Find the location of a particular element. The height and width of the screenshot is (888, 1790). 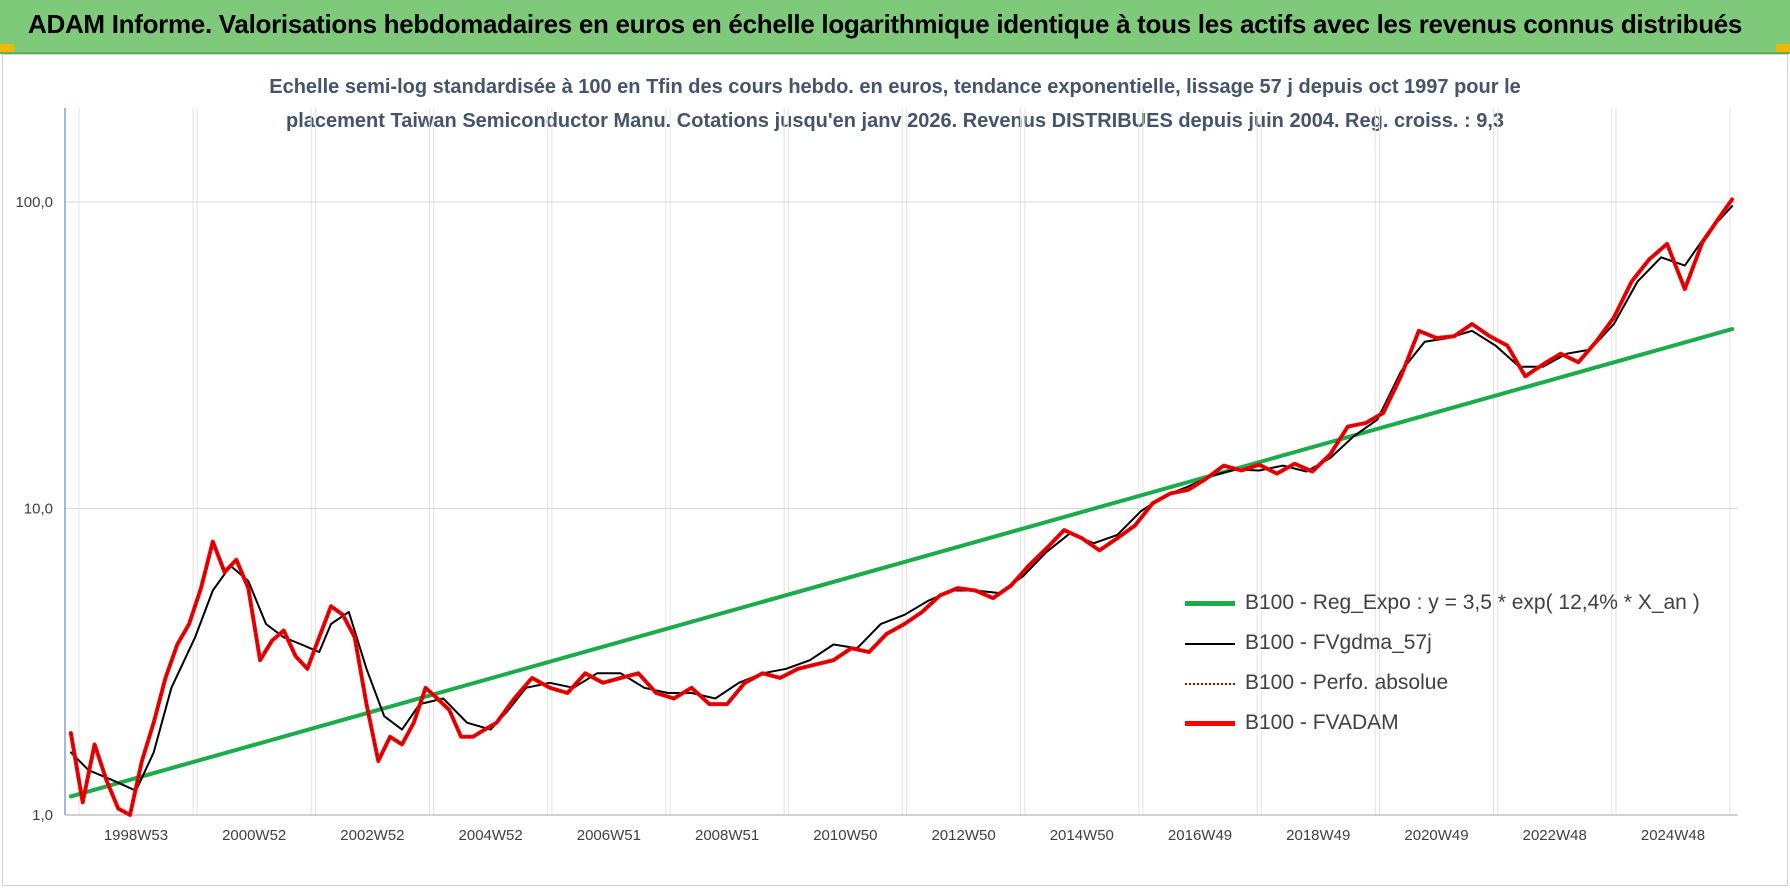

legend-label: B100 - FVADAM is located at coordinates (1322, 722).